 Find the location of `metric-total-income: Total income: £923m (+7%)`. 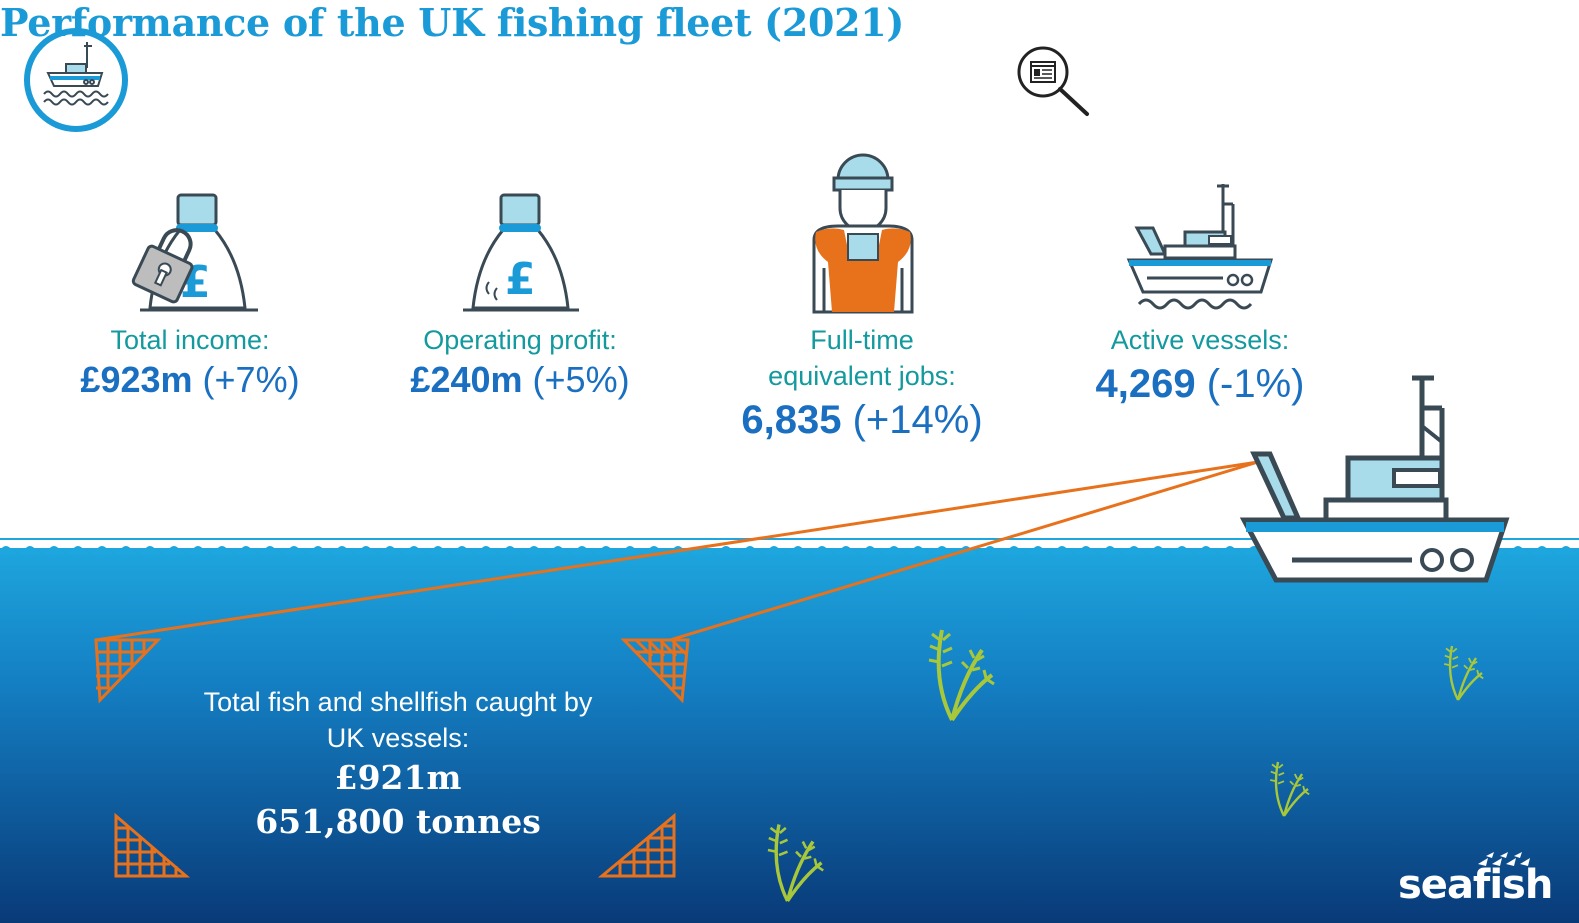

metric-total-income: Total income: £923m (+7%) is located at coordinates (190, 362).